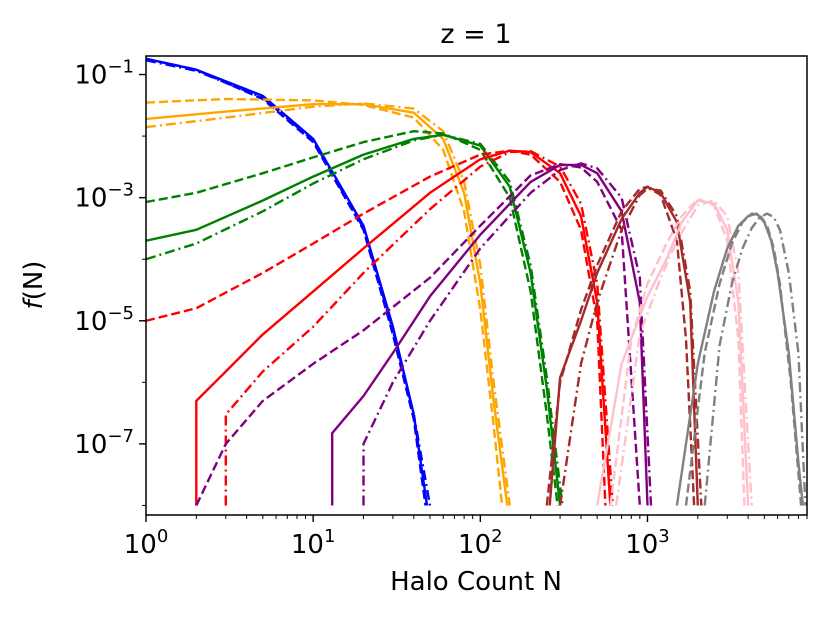 This screenshot has width=830, height=623. I want to click on y-tick-label: 10⁻⁷, so click(104, 443).